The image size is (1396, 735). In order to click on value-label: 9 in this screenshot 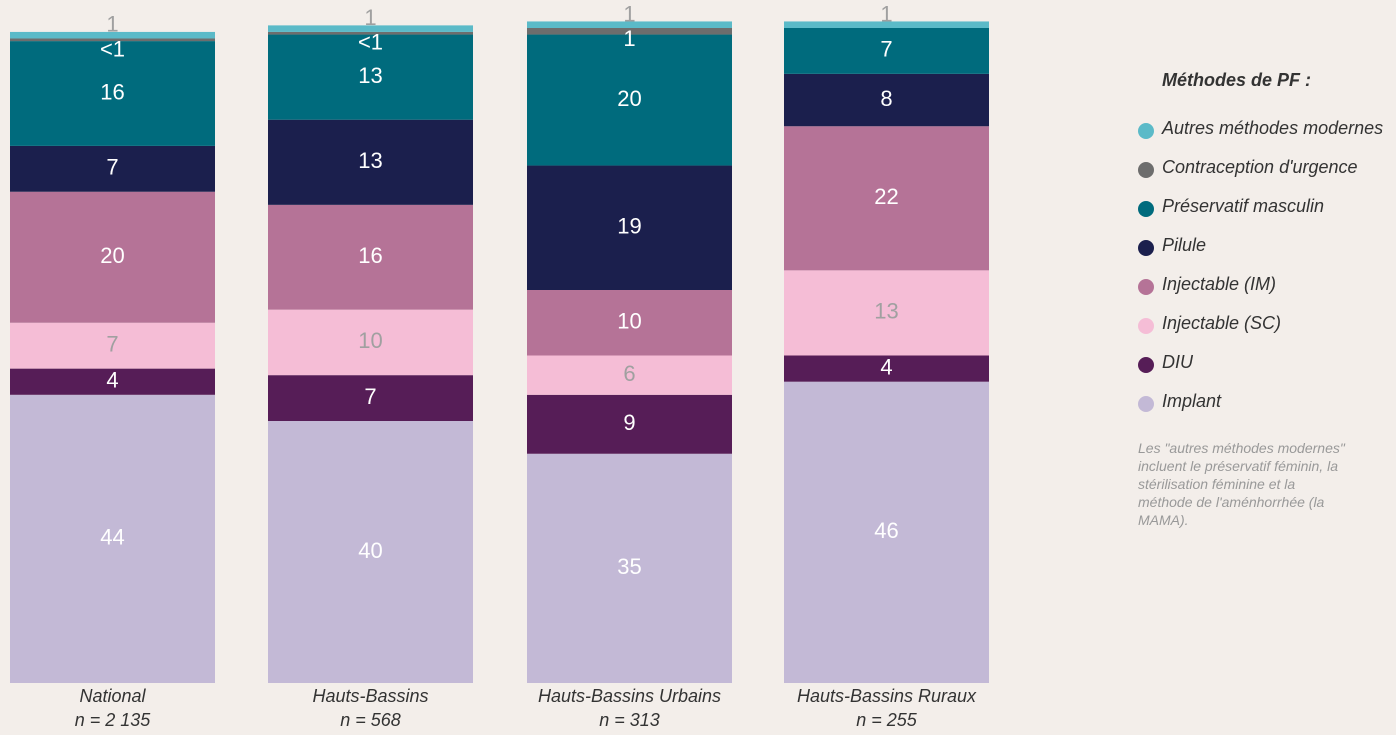, I will do `click(629, 422)`.